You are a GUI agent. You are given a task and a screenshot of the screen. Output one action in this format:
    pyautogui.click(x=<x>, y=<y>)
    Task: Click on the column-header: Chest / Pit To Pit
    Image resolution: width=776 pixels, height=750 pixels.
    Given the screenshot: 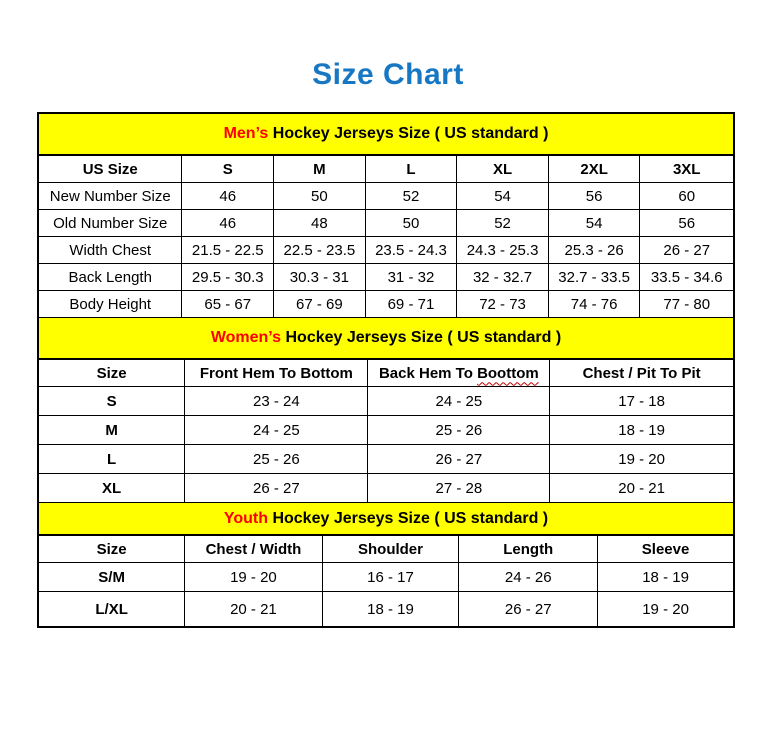 What is the action you would take?
    pyautogui.click(x=641, y=373)
    